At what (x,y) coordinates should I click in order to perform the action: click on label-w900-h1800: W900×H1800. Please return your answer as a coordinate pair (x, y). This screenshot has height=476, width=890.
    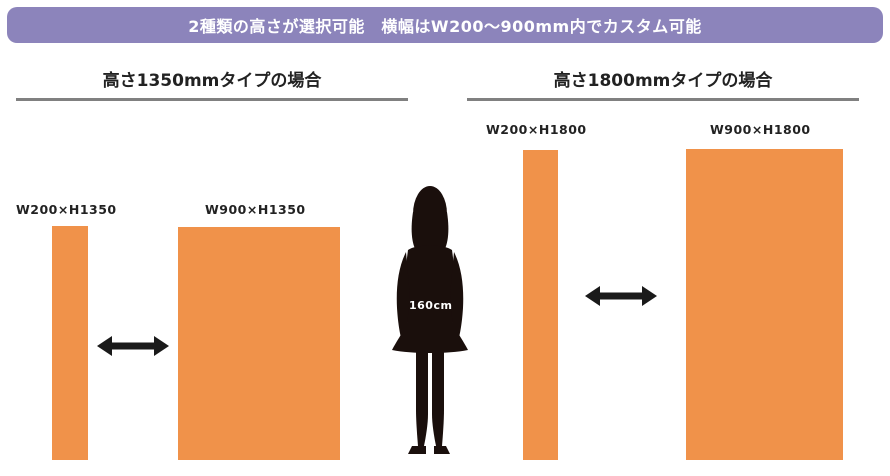
    Looking at the image, I should click on (760, 129).